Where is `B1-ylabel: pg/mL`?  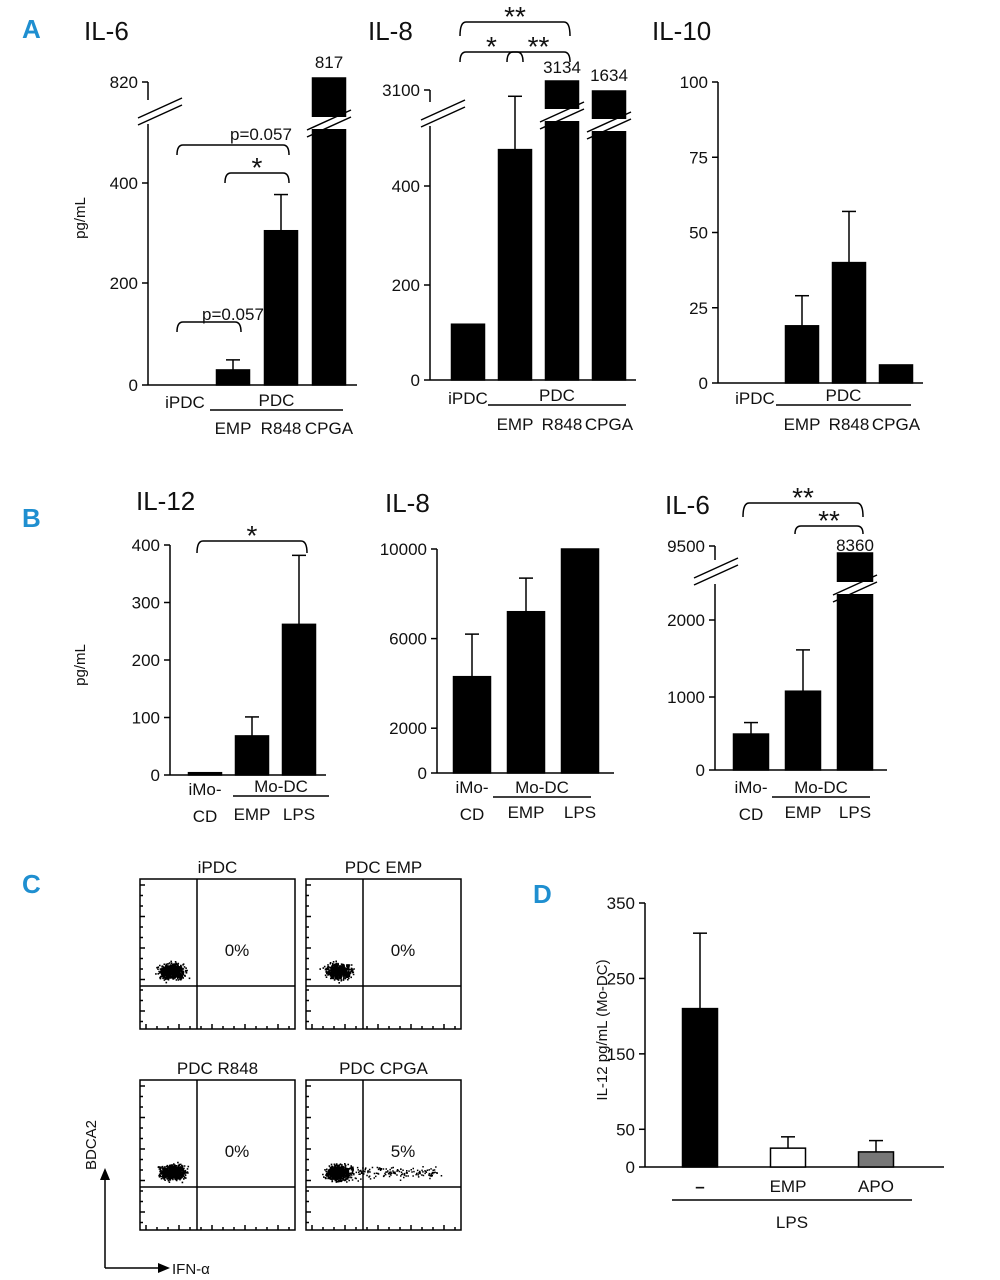
B1-ylabel: pg/mL is located at coordinates (80, 665).